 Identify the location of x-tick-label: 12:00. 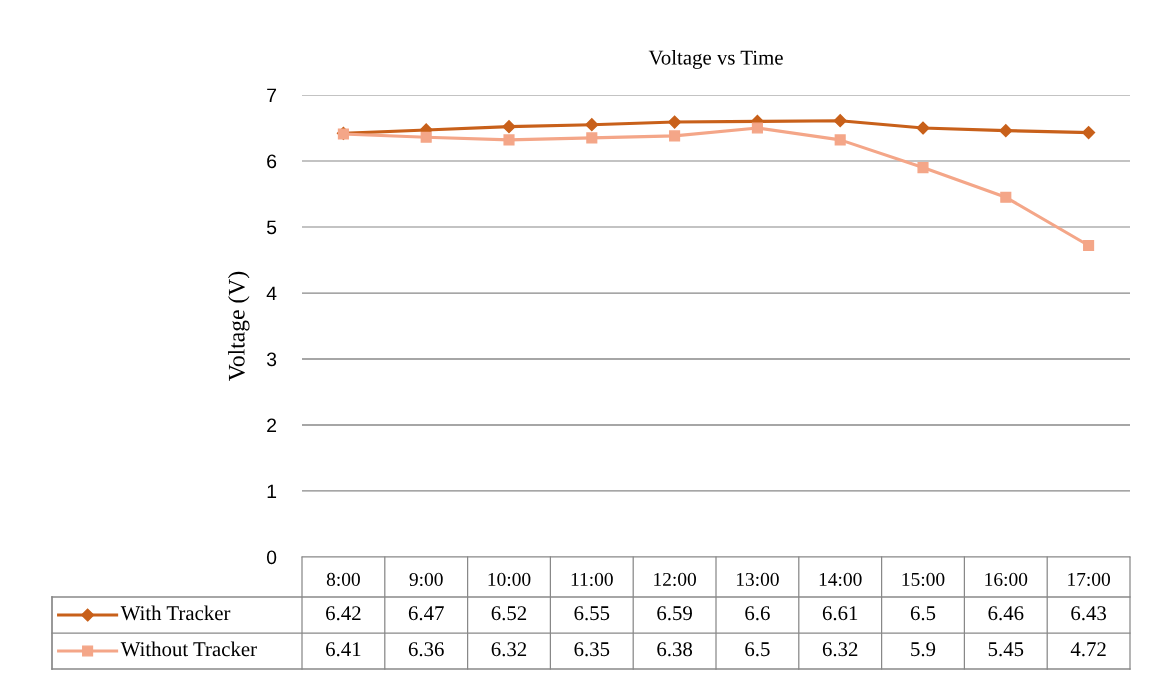
(675, 579).